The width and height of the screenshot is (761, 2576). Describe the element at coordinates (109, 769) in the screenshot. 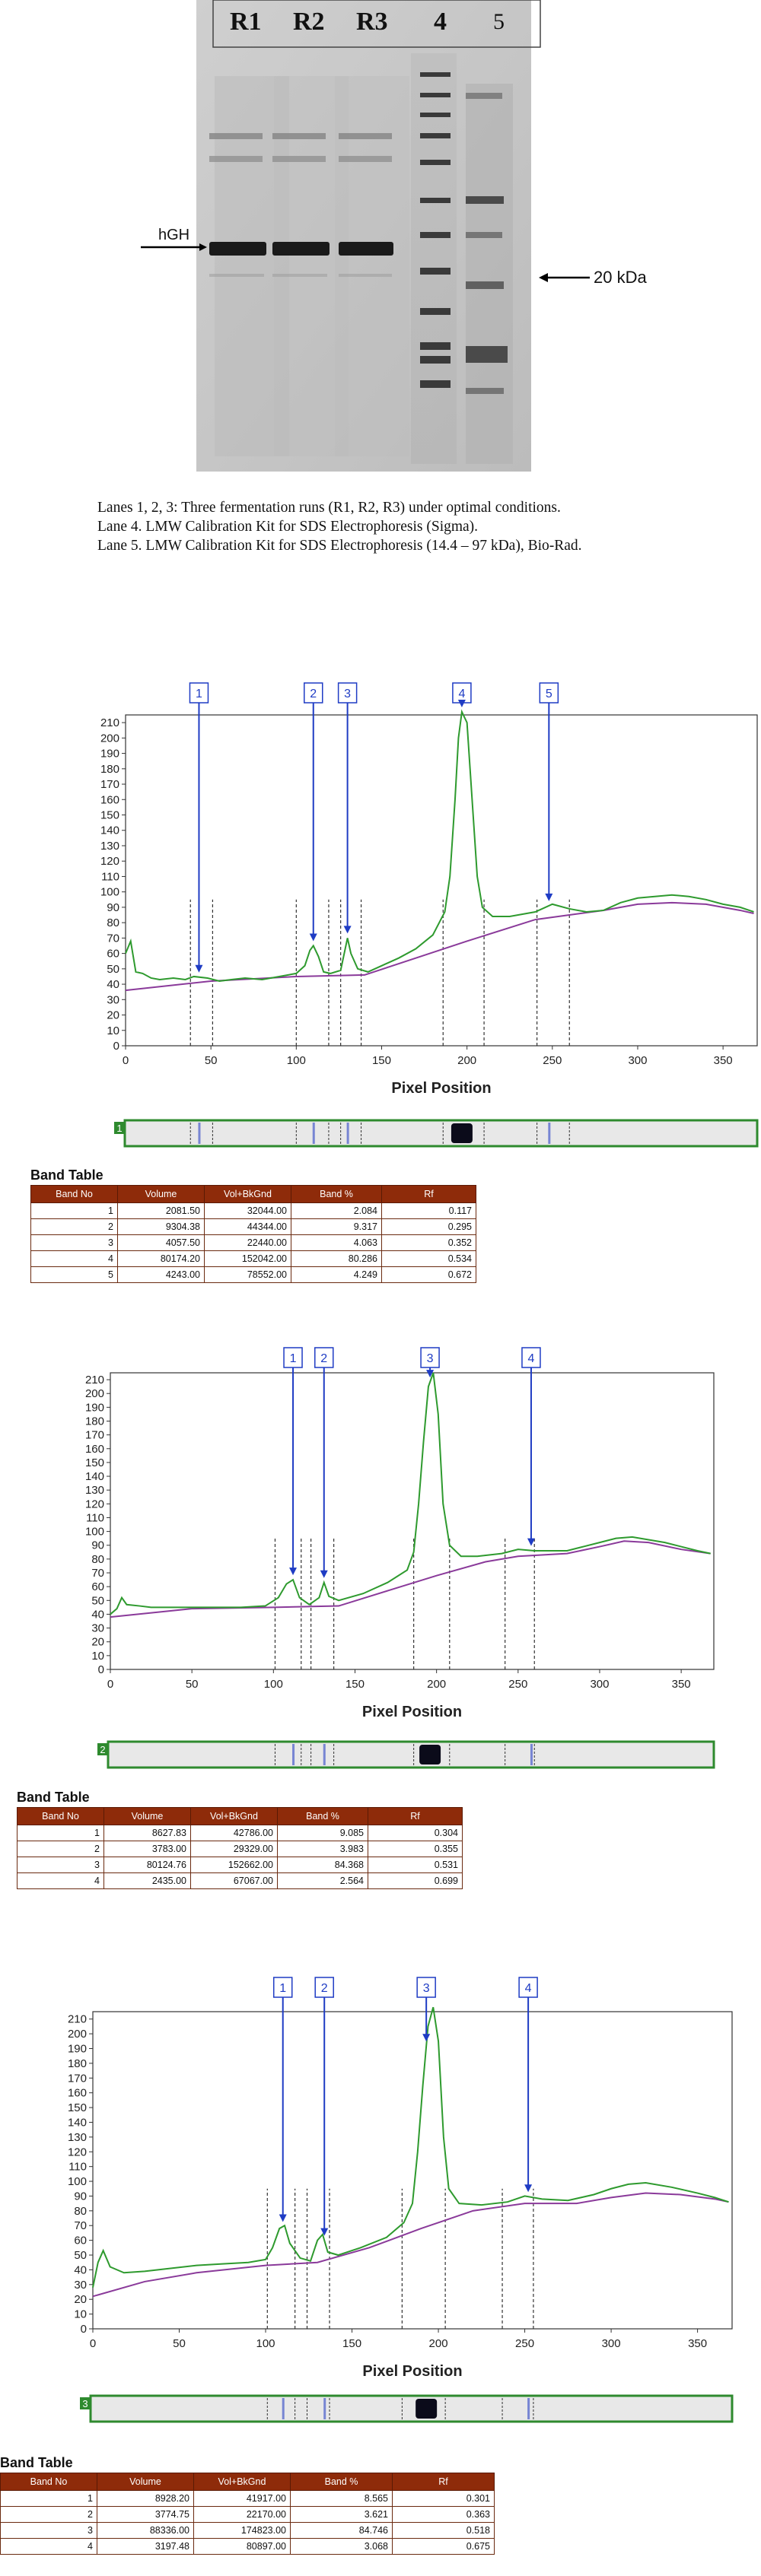

I see `y-tick-label: 180` at that location.